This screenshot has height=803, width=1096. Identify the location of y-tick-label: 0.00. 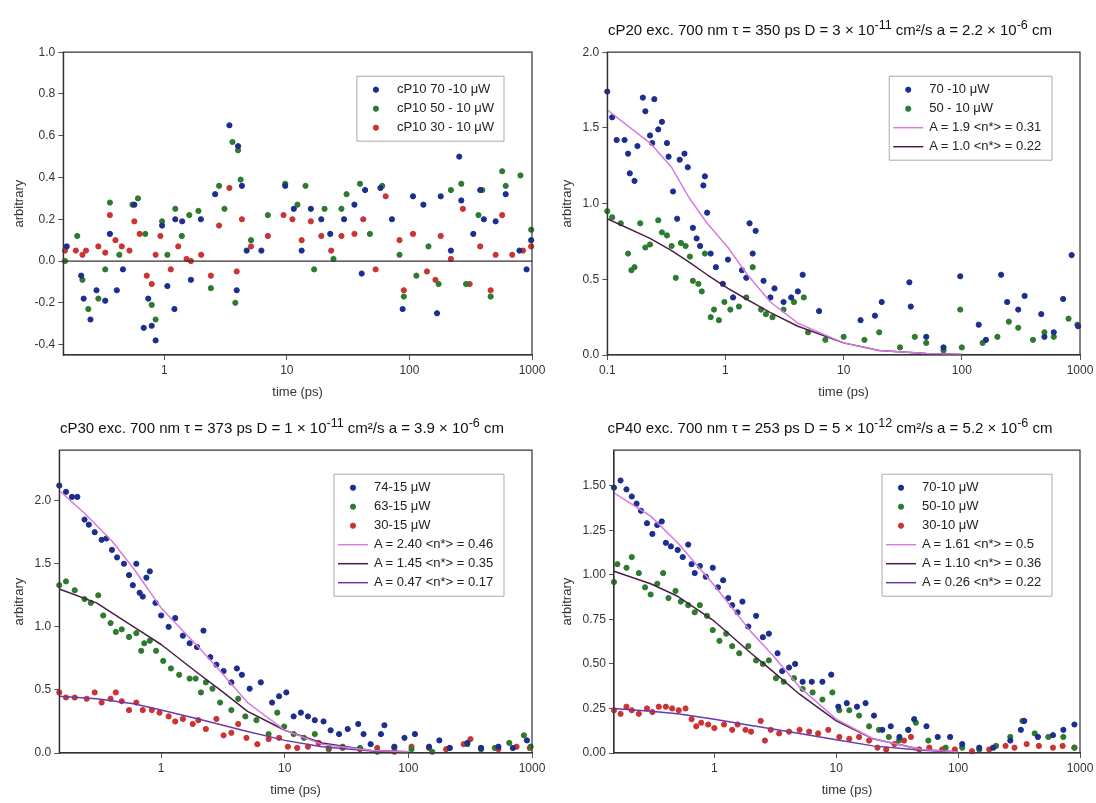
(594, 752).